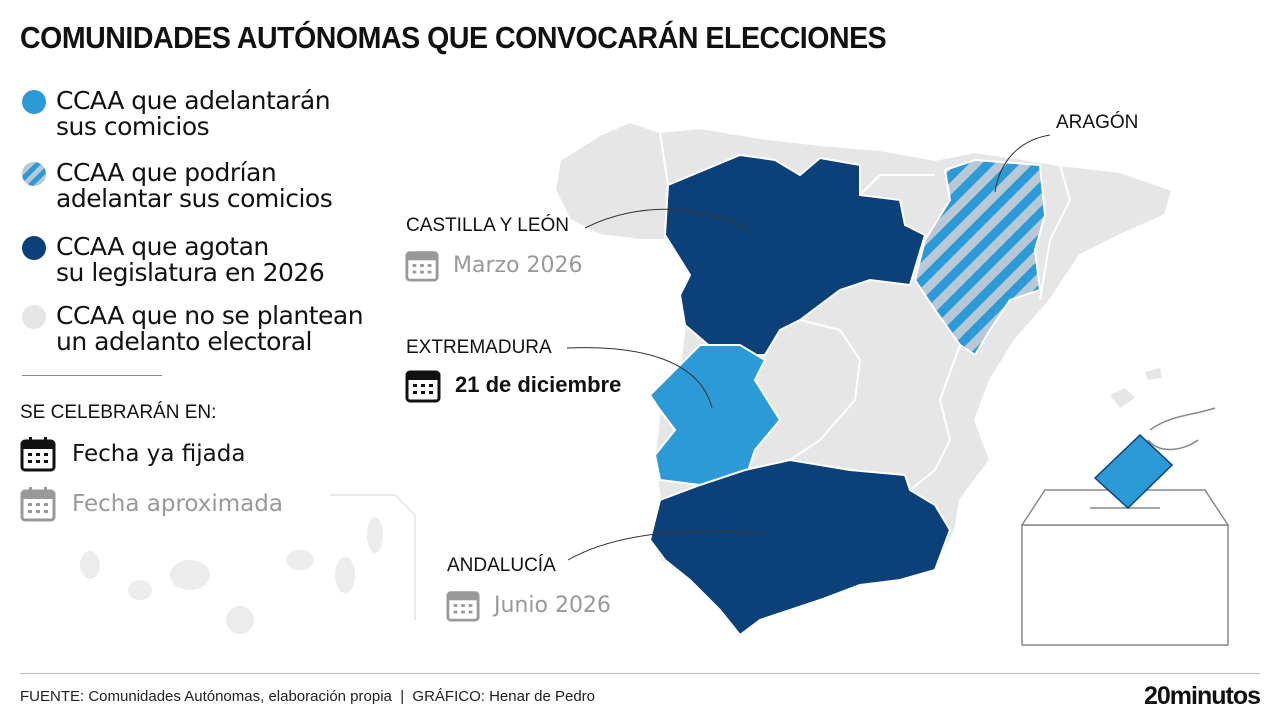  What do you see at coordinates (518, 265) in the screenshot?
I see `date-text: Marzo 2026` at bounding box center [518, 265].